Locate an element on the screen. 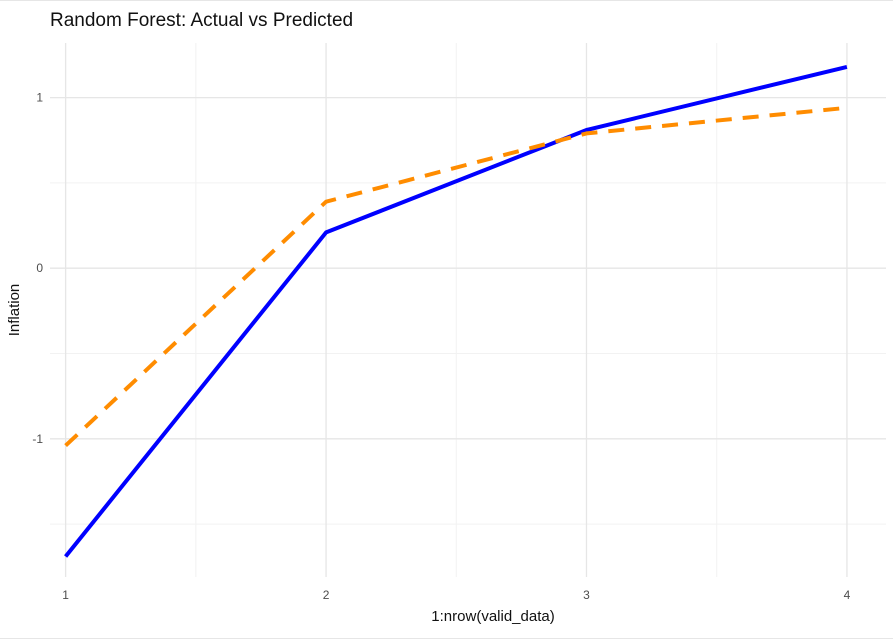 The height and width of the screenshot is (639, 893). x-tick-label: 2 is located at coordinates (326, 595).